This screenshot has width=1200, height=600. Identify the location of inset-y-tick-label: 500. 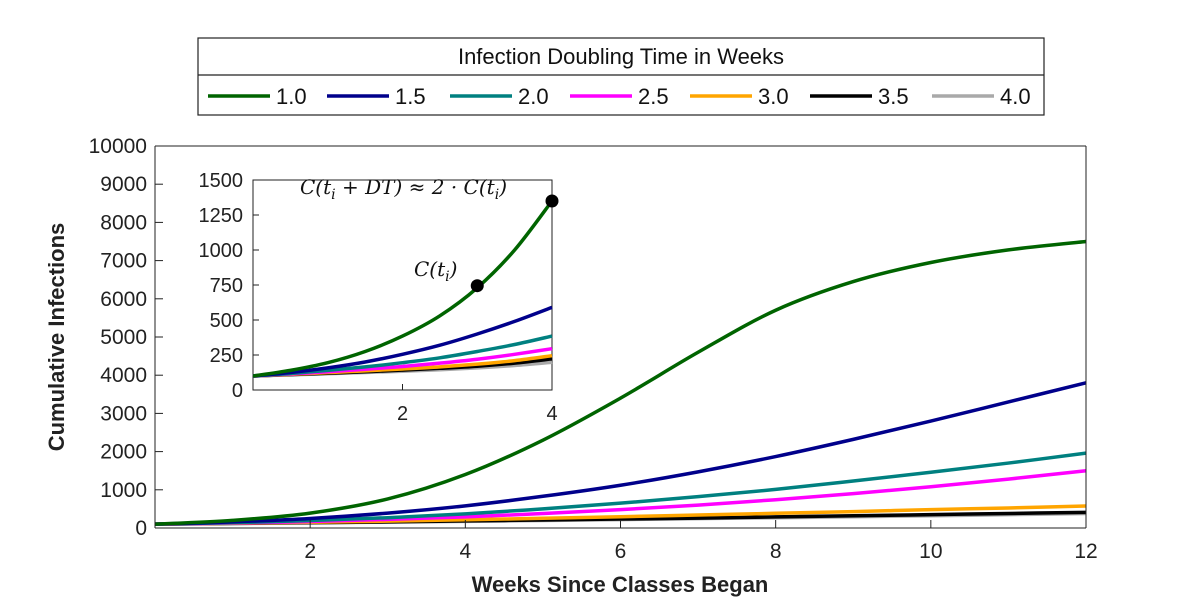
(226, 321).